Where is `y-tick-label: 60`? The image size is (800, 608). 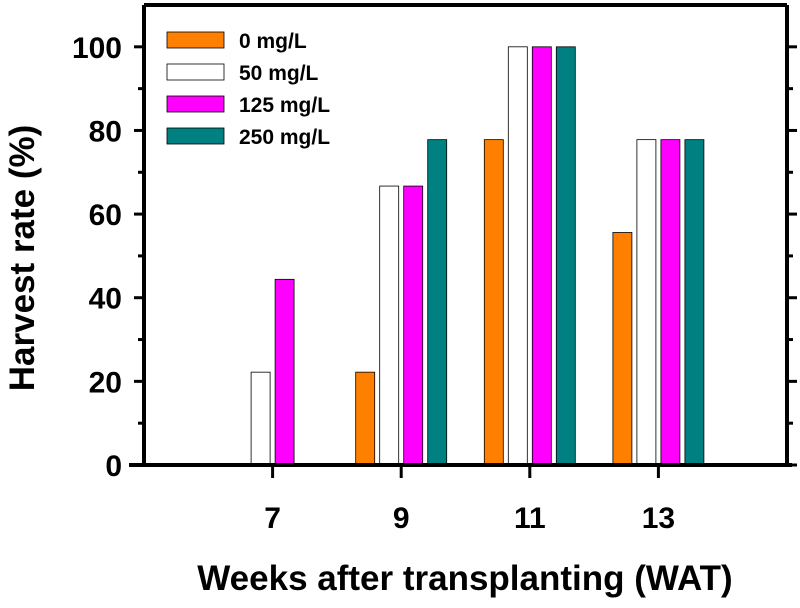 y-tick-label: 60 is located at coordinates (105, 215).